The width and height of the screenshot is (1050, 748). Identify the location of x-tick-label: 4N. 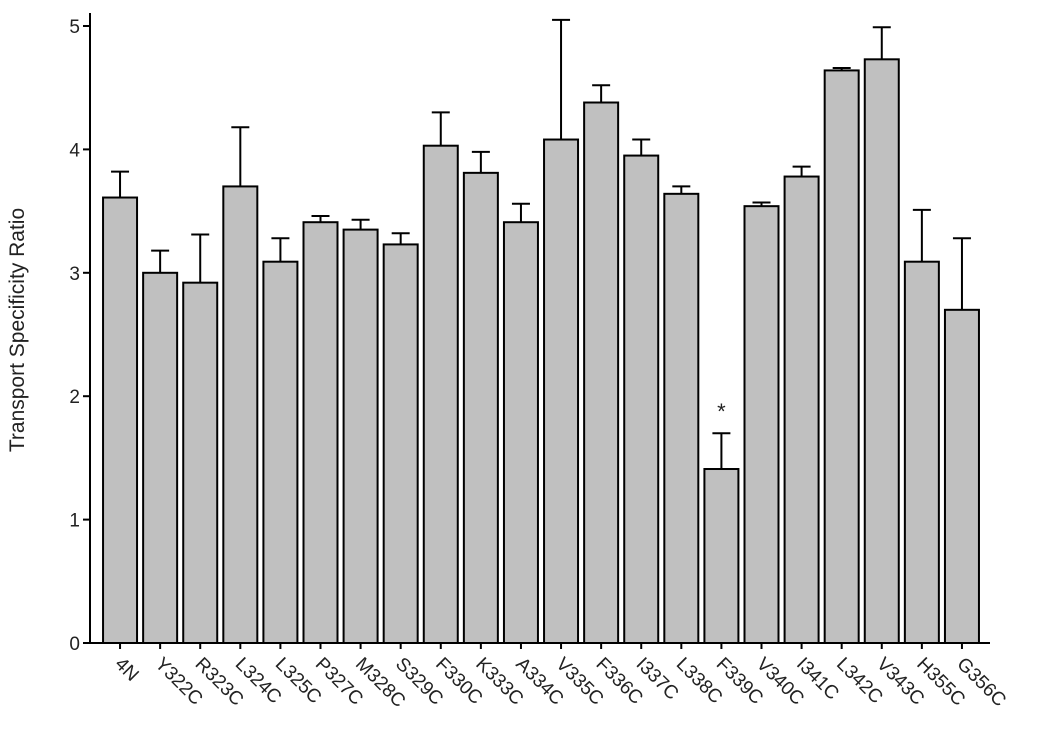
(127, 670).